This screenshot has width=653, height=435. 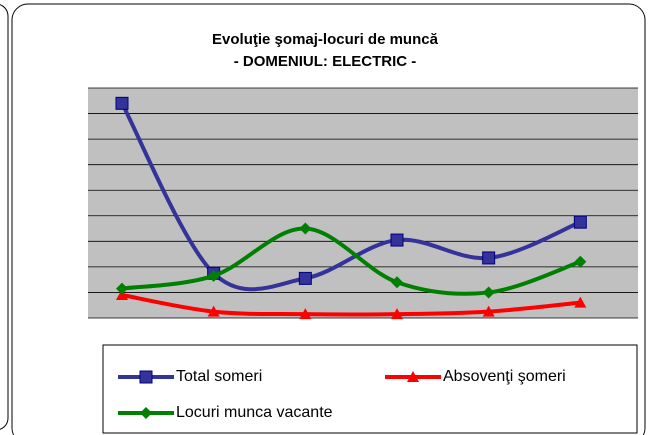 I want to click on legend-label: Locuri munca vacante, so click(x=254, y=412).